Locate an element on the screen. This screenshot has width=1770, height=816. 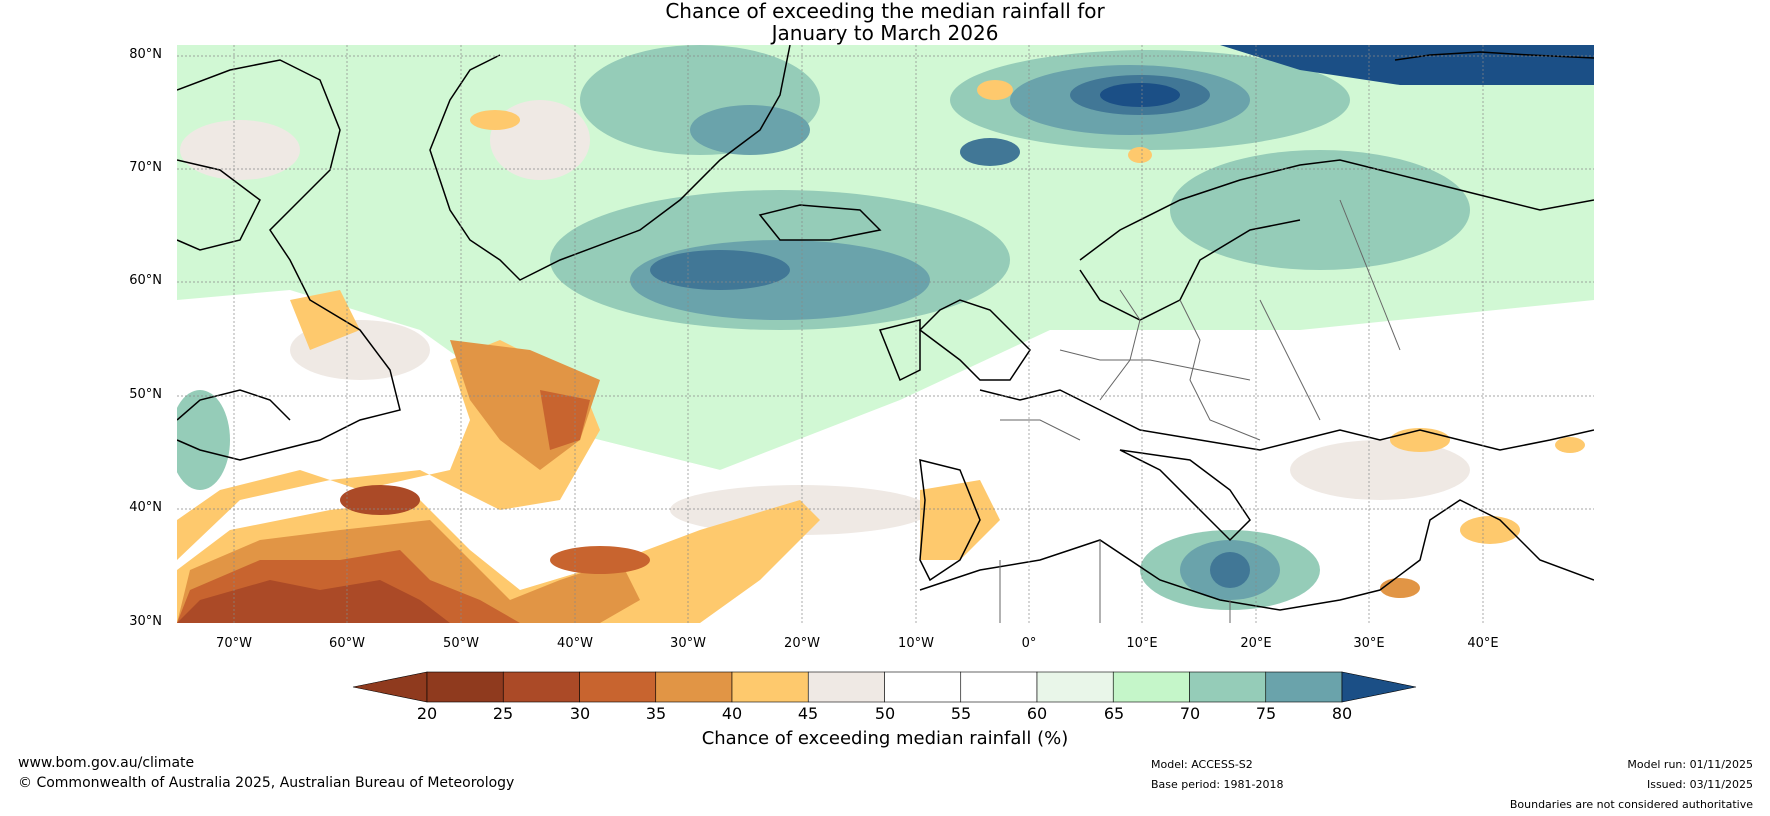
lat-label-80n: 80°N is located at coordinates (145, 54).